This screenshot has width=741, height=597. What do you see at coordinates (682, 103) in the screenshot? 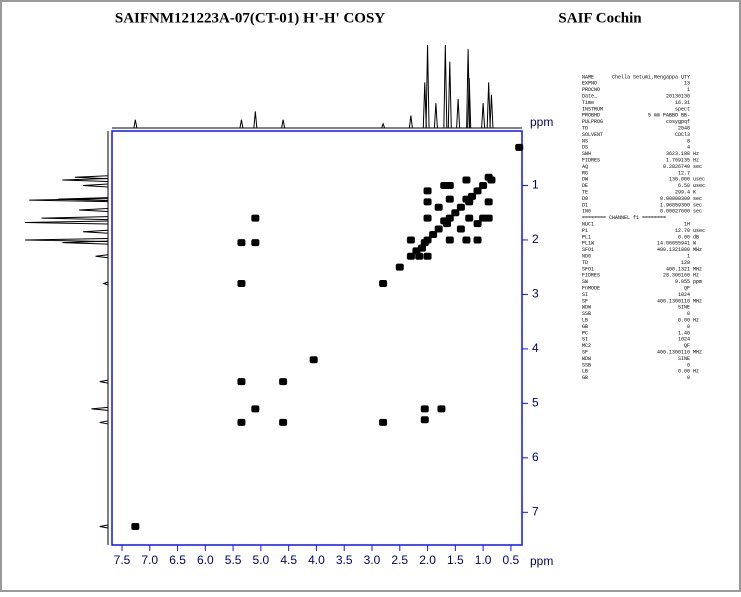
I see `param-value: 16.31` at bounding box center [682, 103].